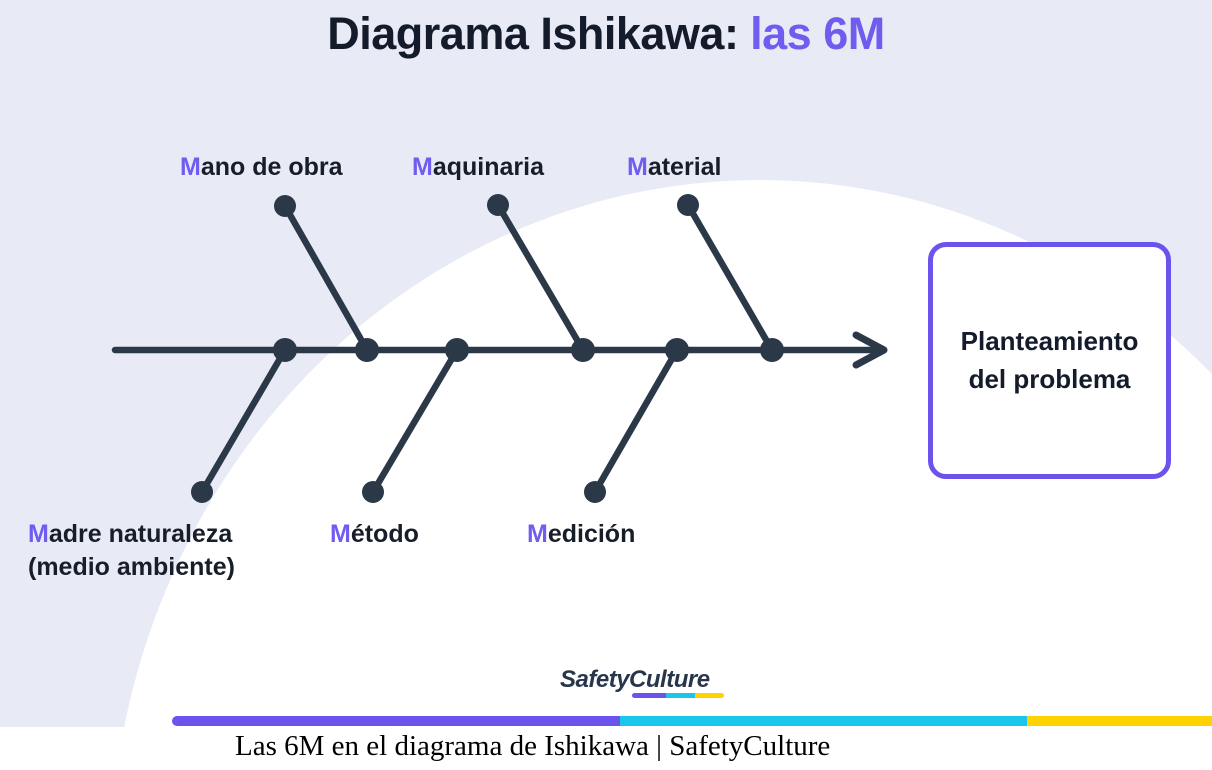 The image size is (1212, 770). What do you see at coordinates (669, 679) in the screenshot?
I see `logo-text-culture: Culture` at bounding box center [669, 679].